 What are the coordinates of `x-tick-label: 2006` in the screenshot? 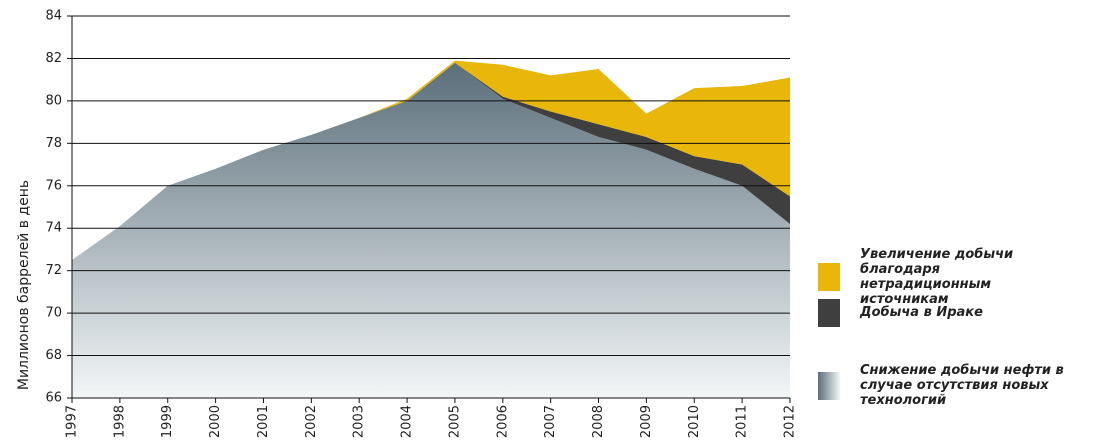 It's located at (502, 421).